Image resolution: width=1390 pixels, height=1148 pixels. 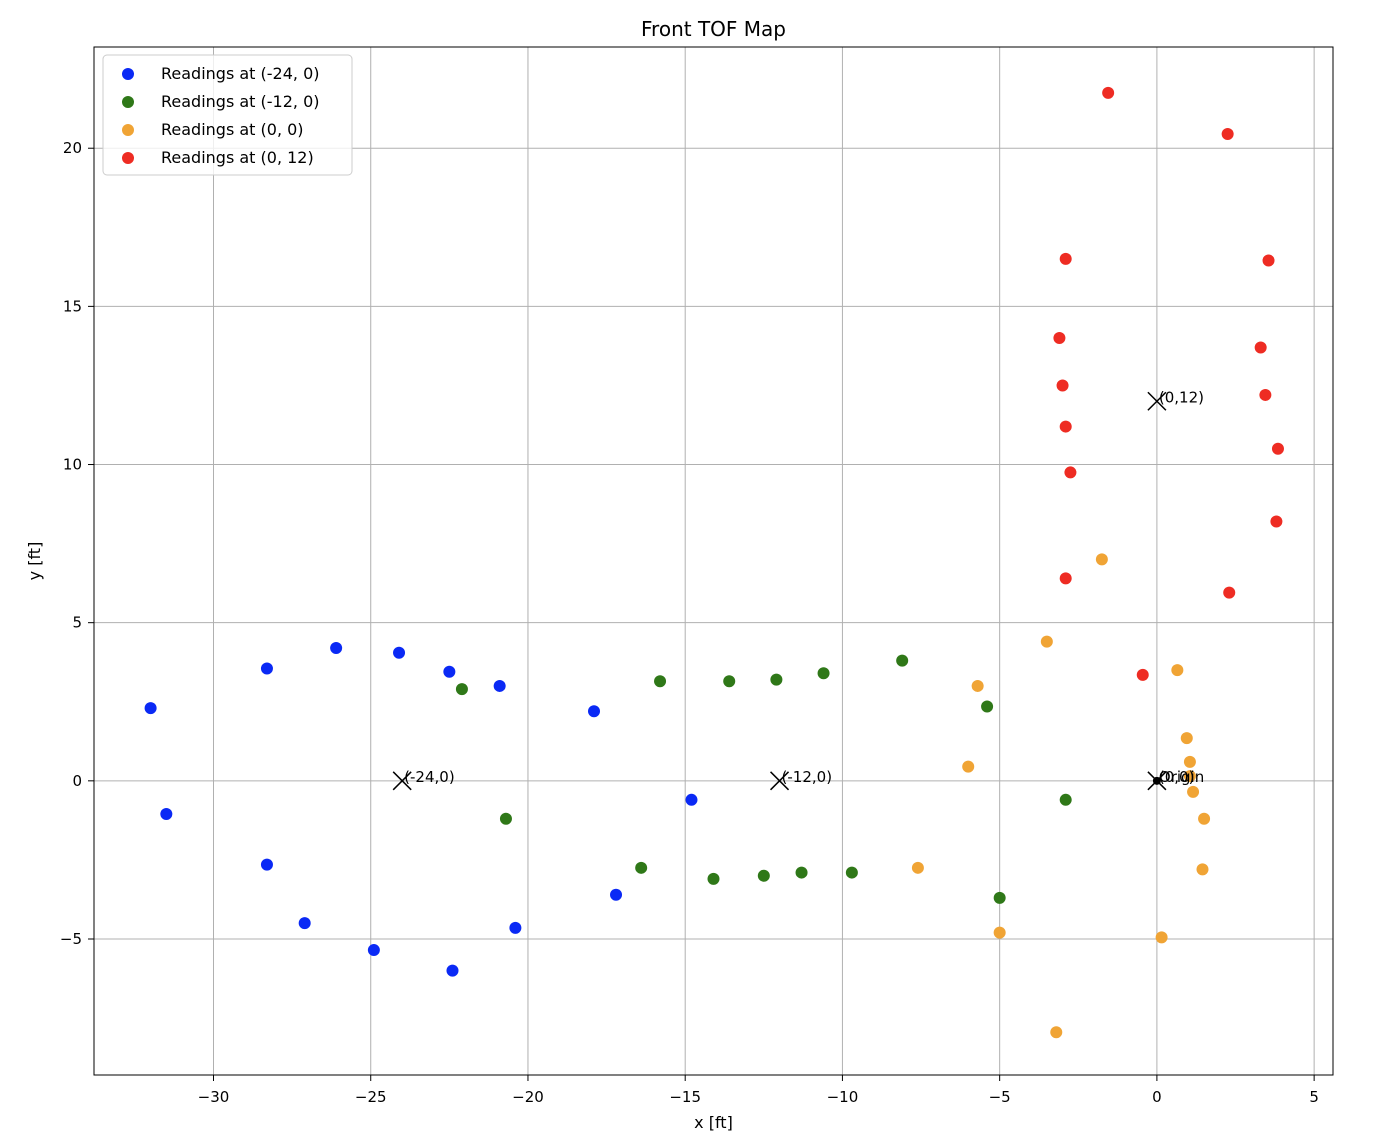 I want to click on y-tick-label: 15, so click(x=72, y=306).